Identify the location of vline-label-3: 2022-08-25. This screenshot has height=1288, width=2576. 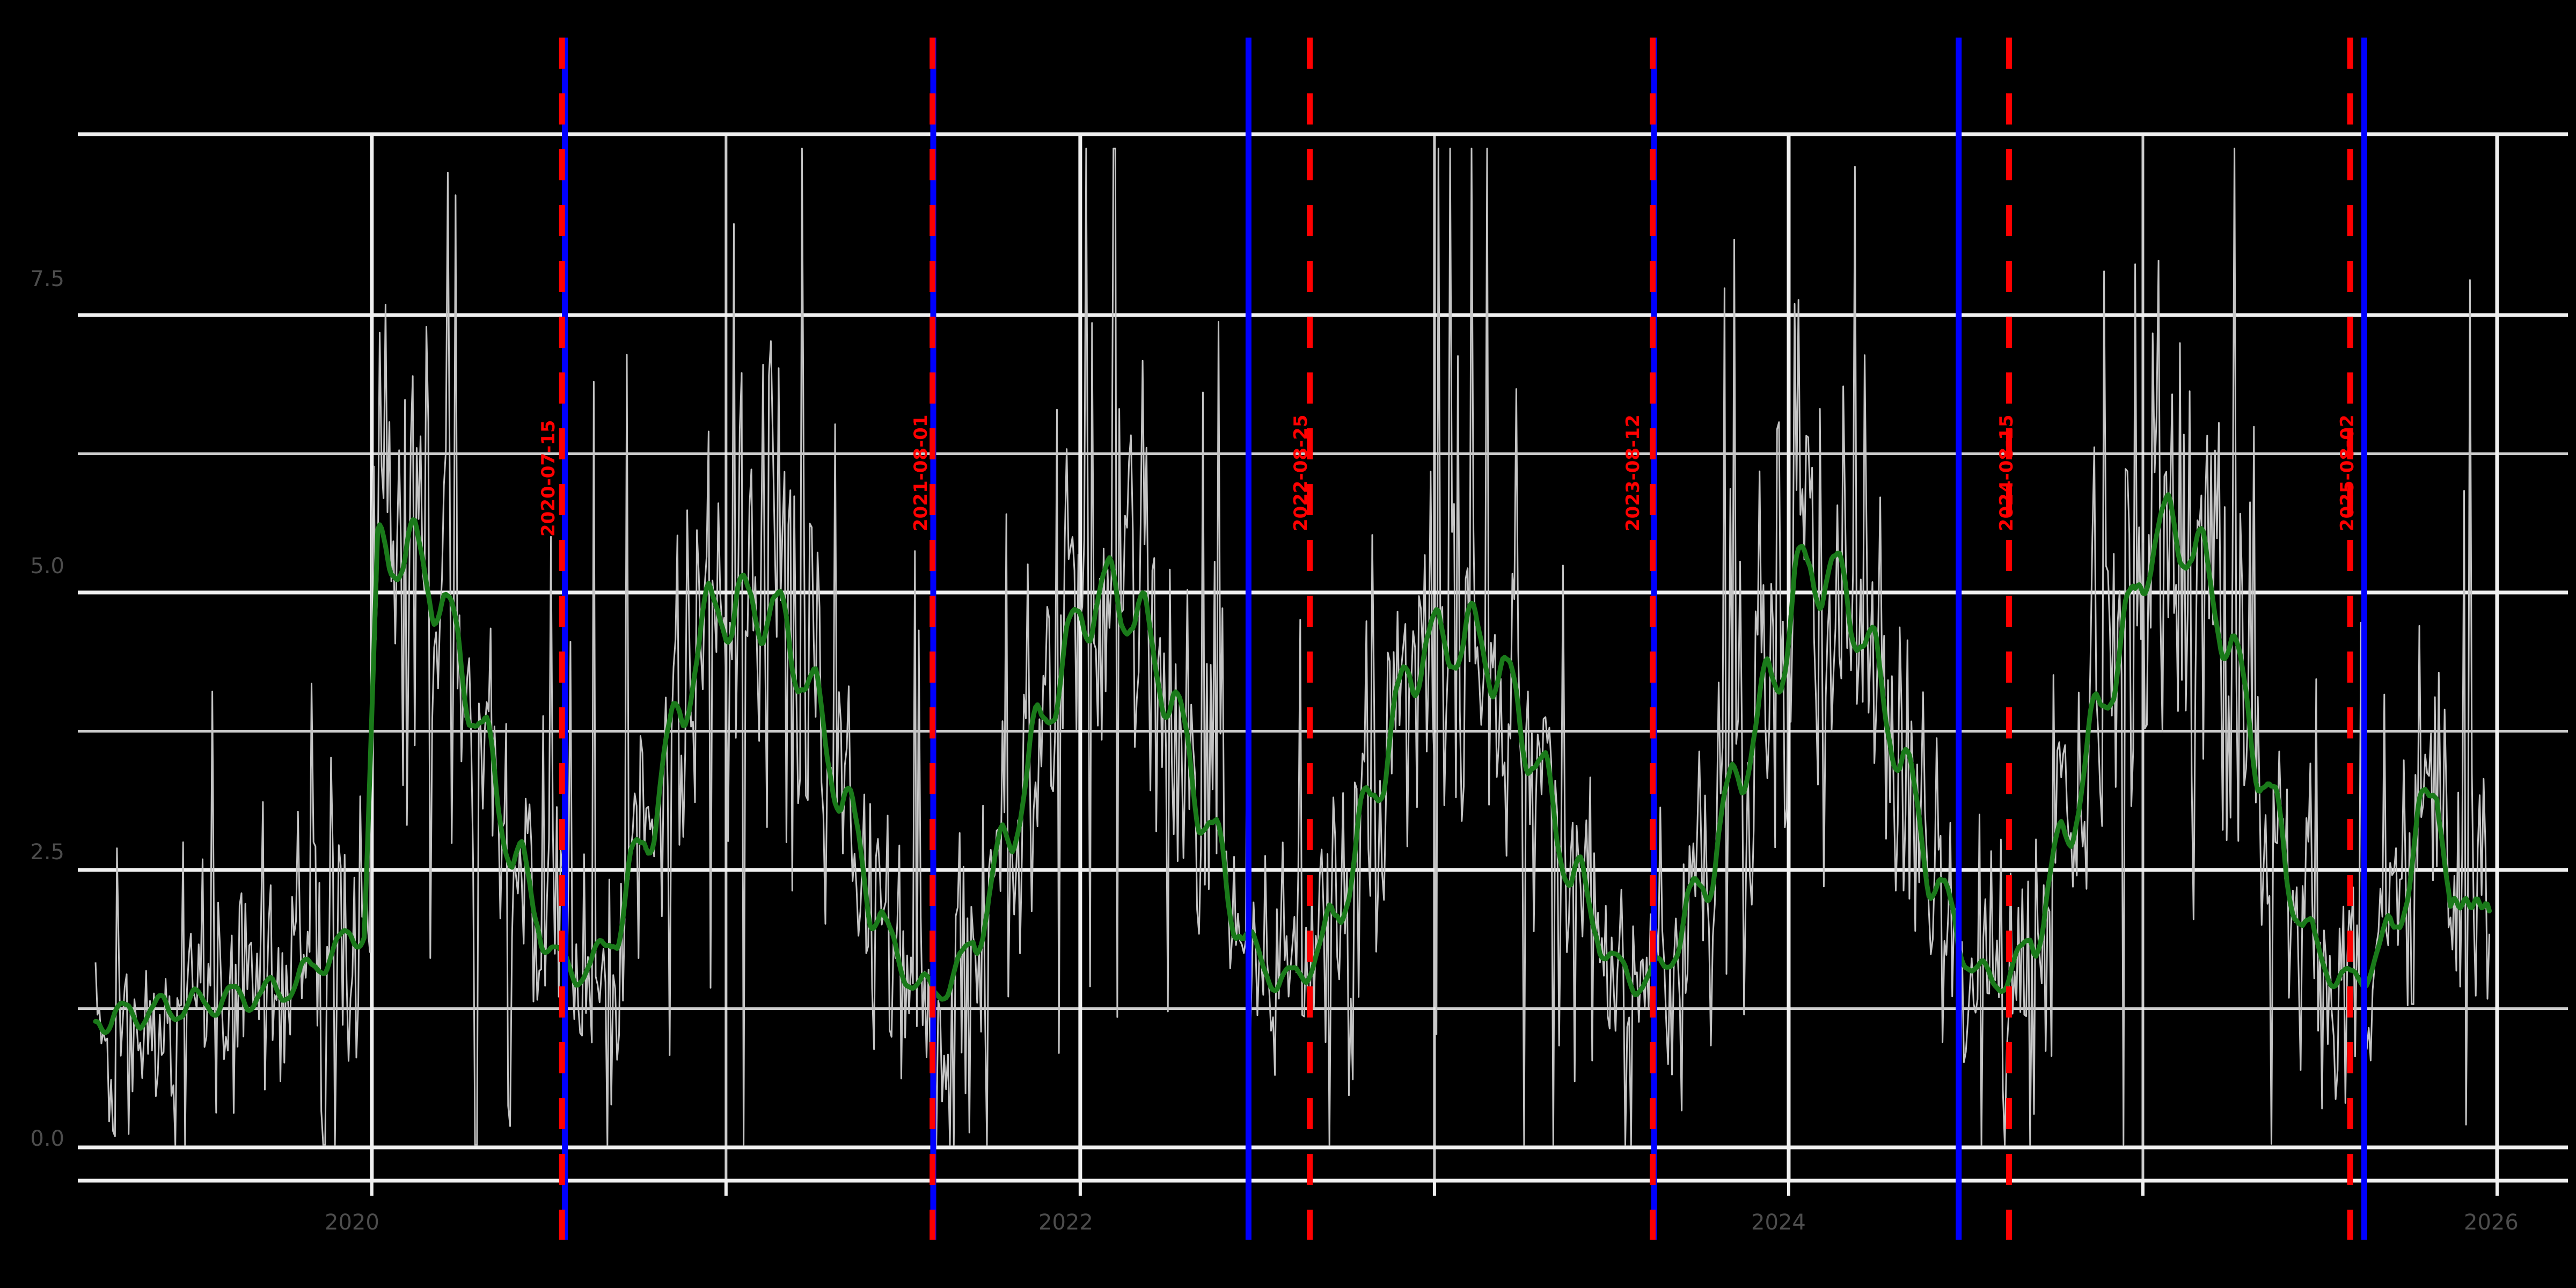
(1301, 472).